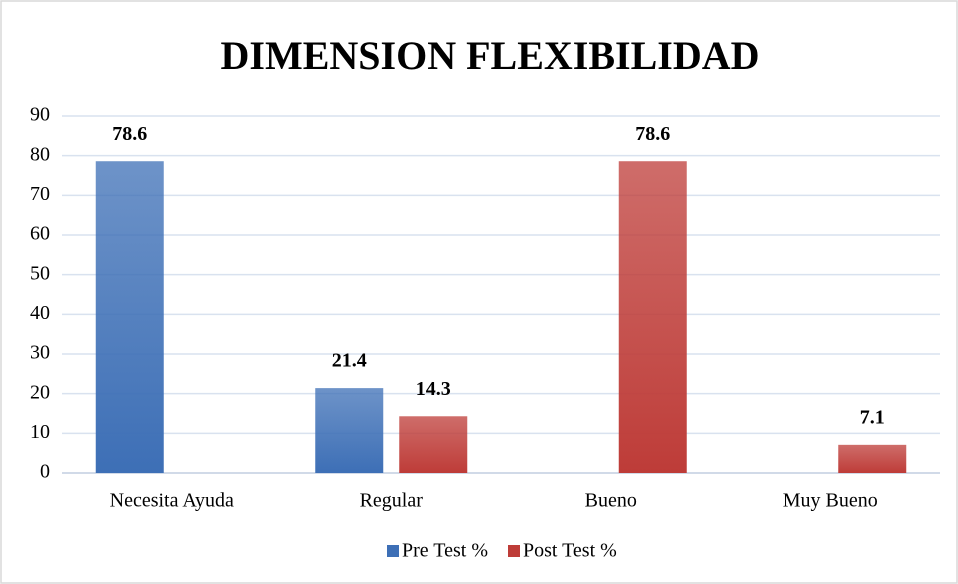 This screenshot has height=584, width=958. I want to click on x-tick-label: Necesita Ayuda, so click(172, 501).